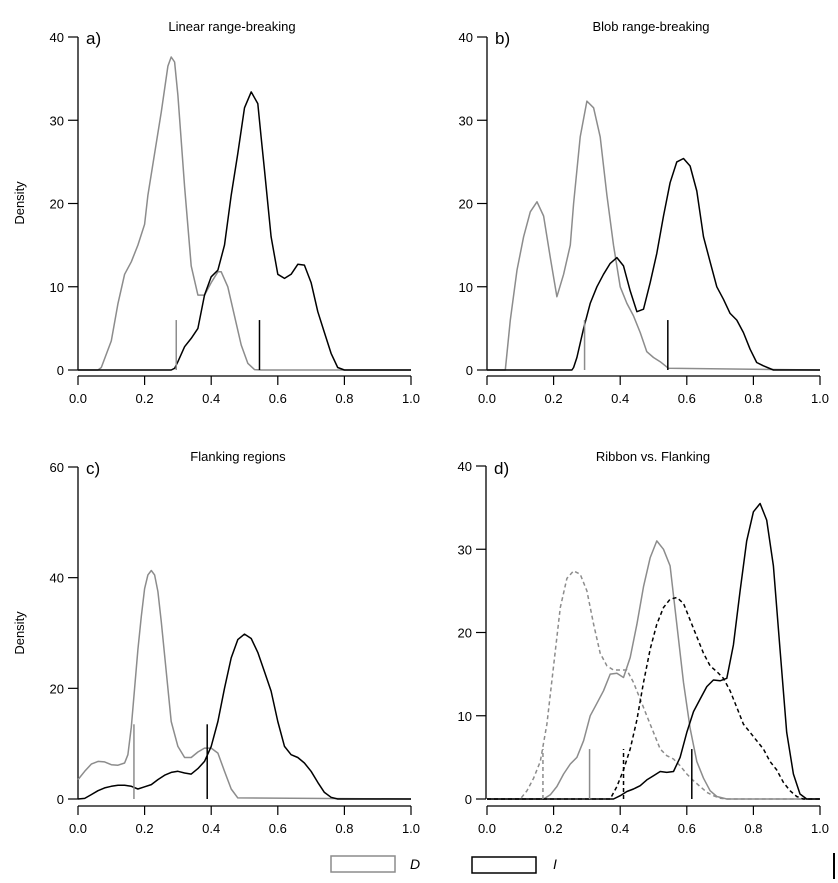 This screenshot has height=883, width=838. What do you see at coordinates (93, 38) in the screenshot?
I see `panel-letter: a)` at bounding box center [93, 38].